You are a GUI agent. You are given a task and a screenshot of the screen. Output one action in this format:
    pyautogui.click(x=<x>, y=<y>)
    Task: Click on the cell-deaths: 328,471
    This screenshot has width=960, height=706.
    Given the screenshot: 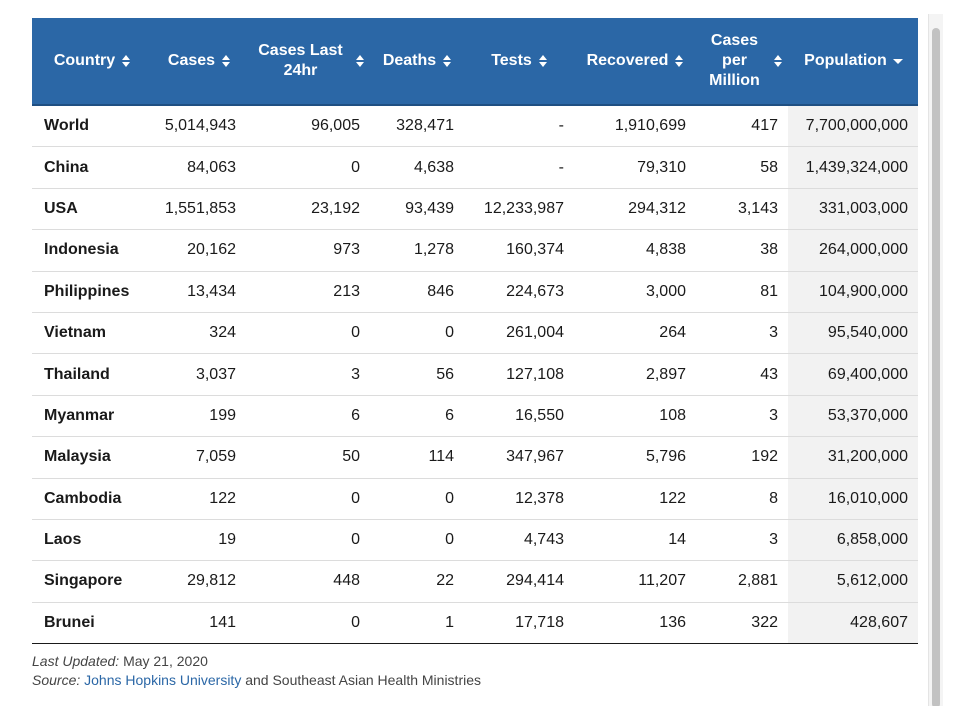 What is the action you would take?
    pyautogui.click(x=417, y=126)
    